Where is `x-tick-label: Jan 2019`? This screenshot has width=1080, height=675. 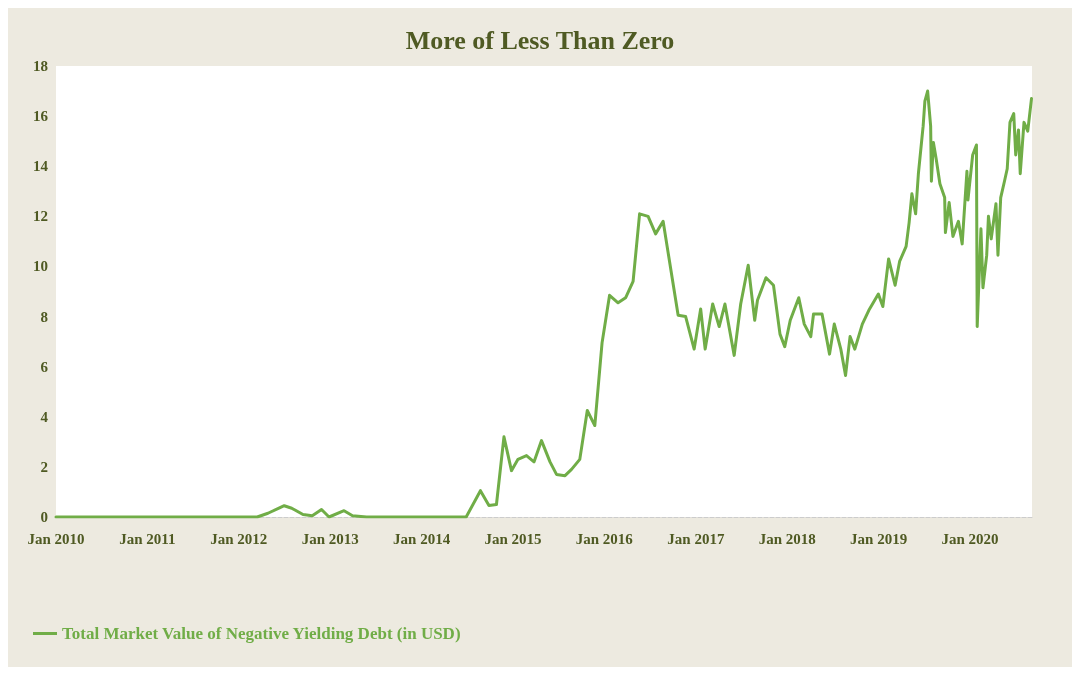 x-tick-label: Jan 2019 is located at coordinates (879, 538).